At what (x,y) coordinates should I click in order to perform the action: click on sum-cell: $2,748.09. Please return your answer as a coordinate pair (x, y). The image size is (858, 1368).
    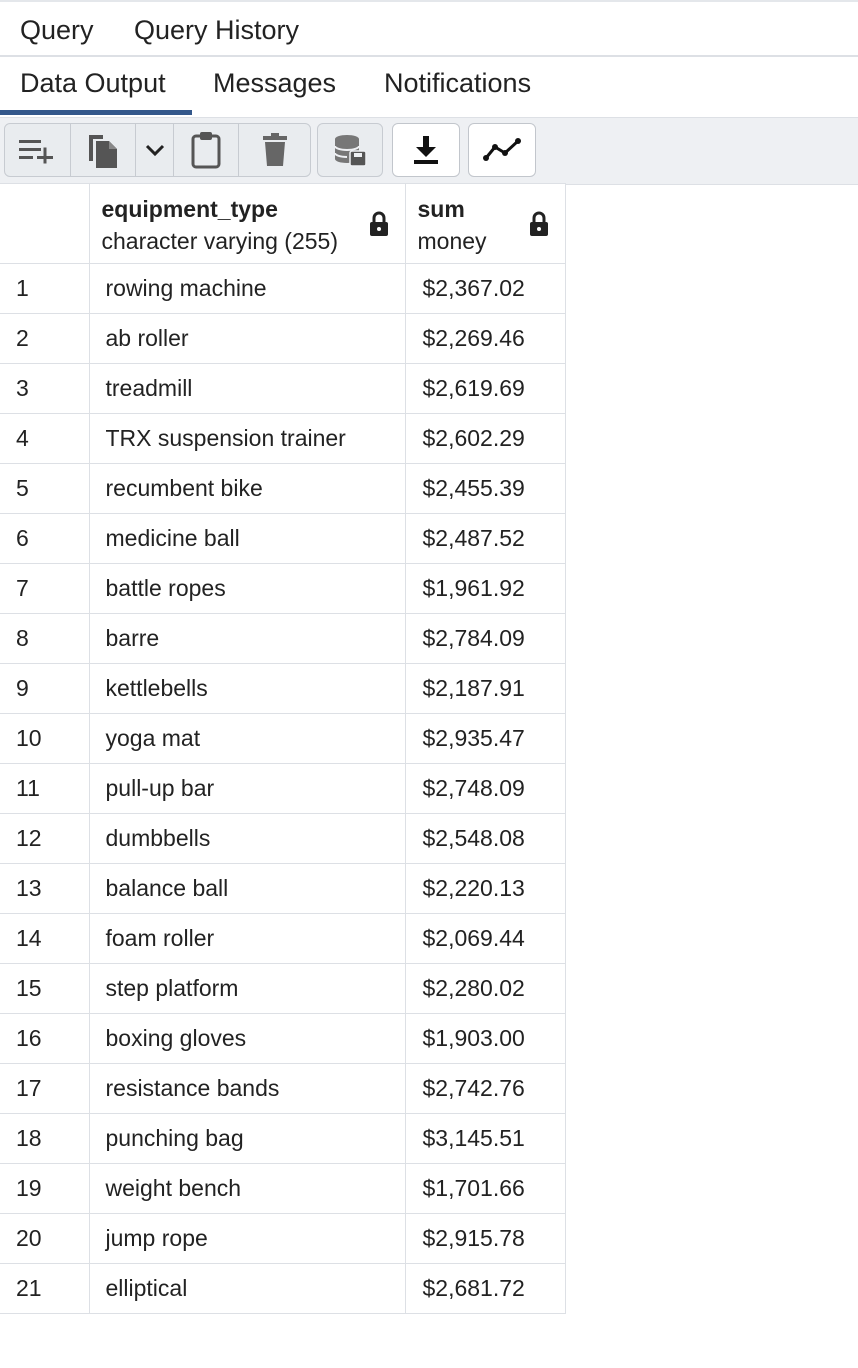
    Looking at the image, I should click on (485, 788).